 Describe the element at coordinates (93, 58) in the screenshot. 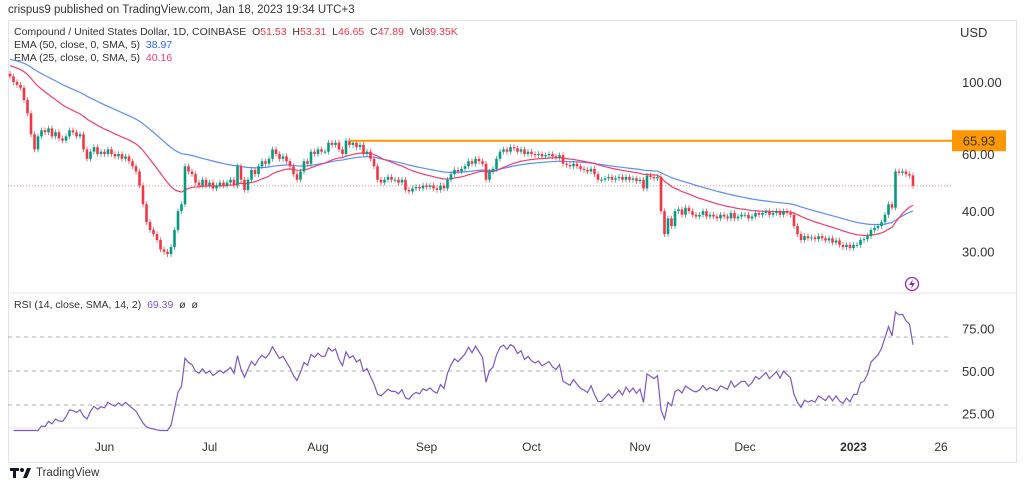

I see `ema25-legend: EMA (25, close, 0, SMA, 5) 40.16` at that location.